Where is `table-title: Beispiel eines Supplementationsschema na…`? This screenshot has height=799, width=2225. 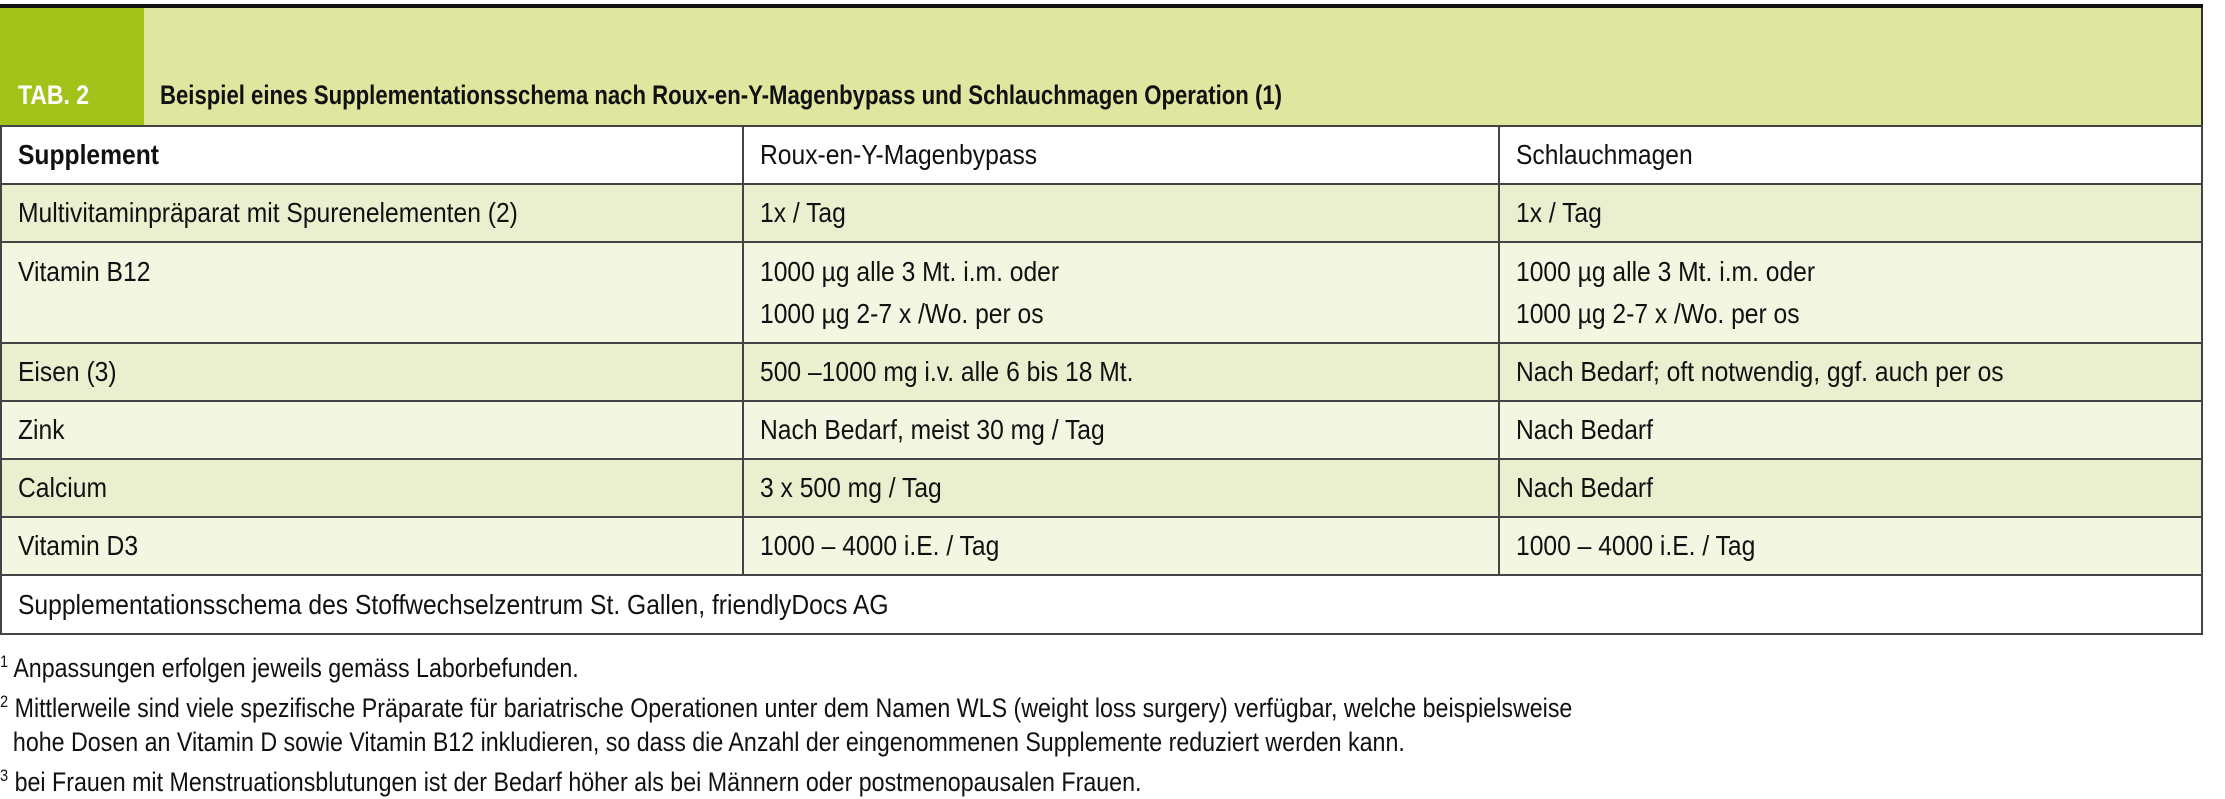
table-title: Beispiel eines Supplementationsschema na… is located at coordinates (721, 95).